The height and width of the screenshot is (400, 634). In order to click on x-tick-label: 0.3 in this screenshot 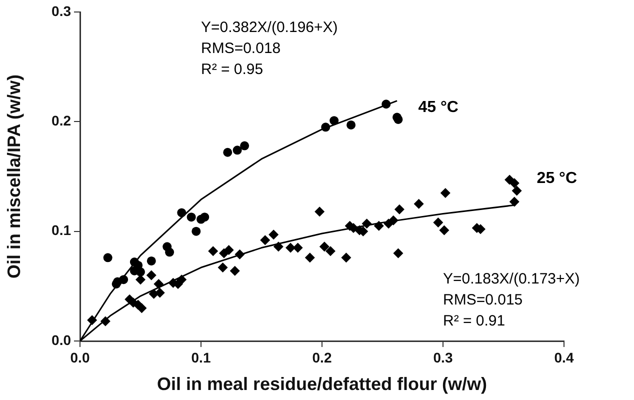, I will do `click(443, 357)`.